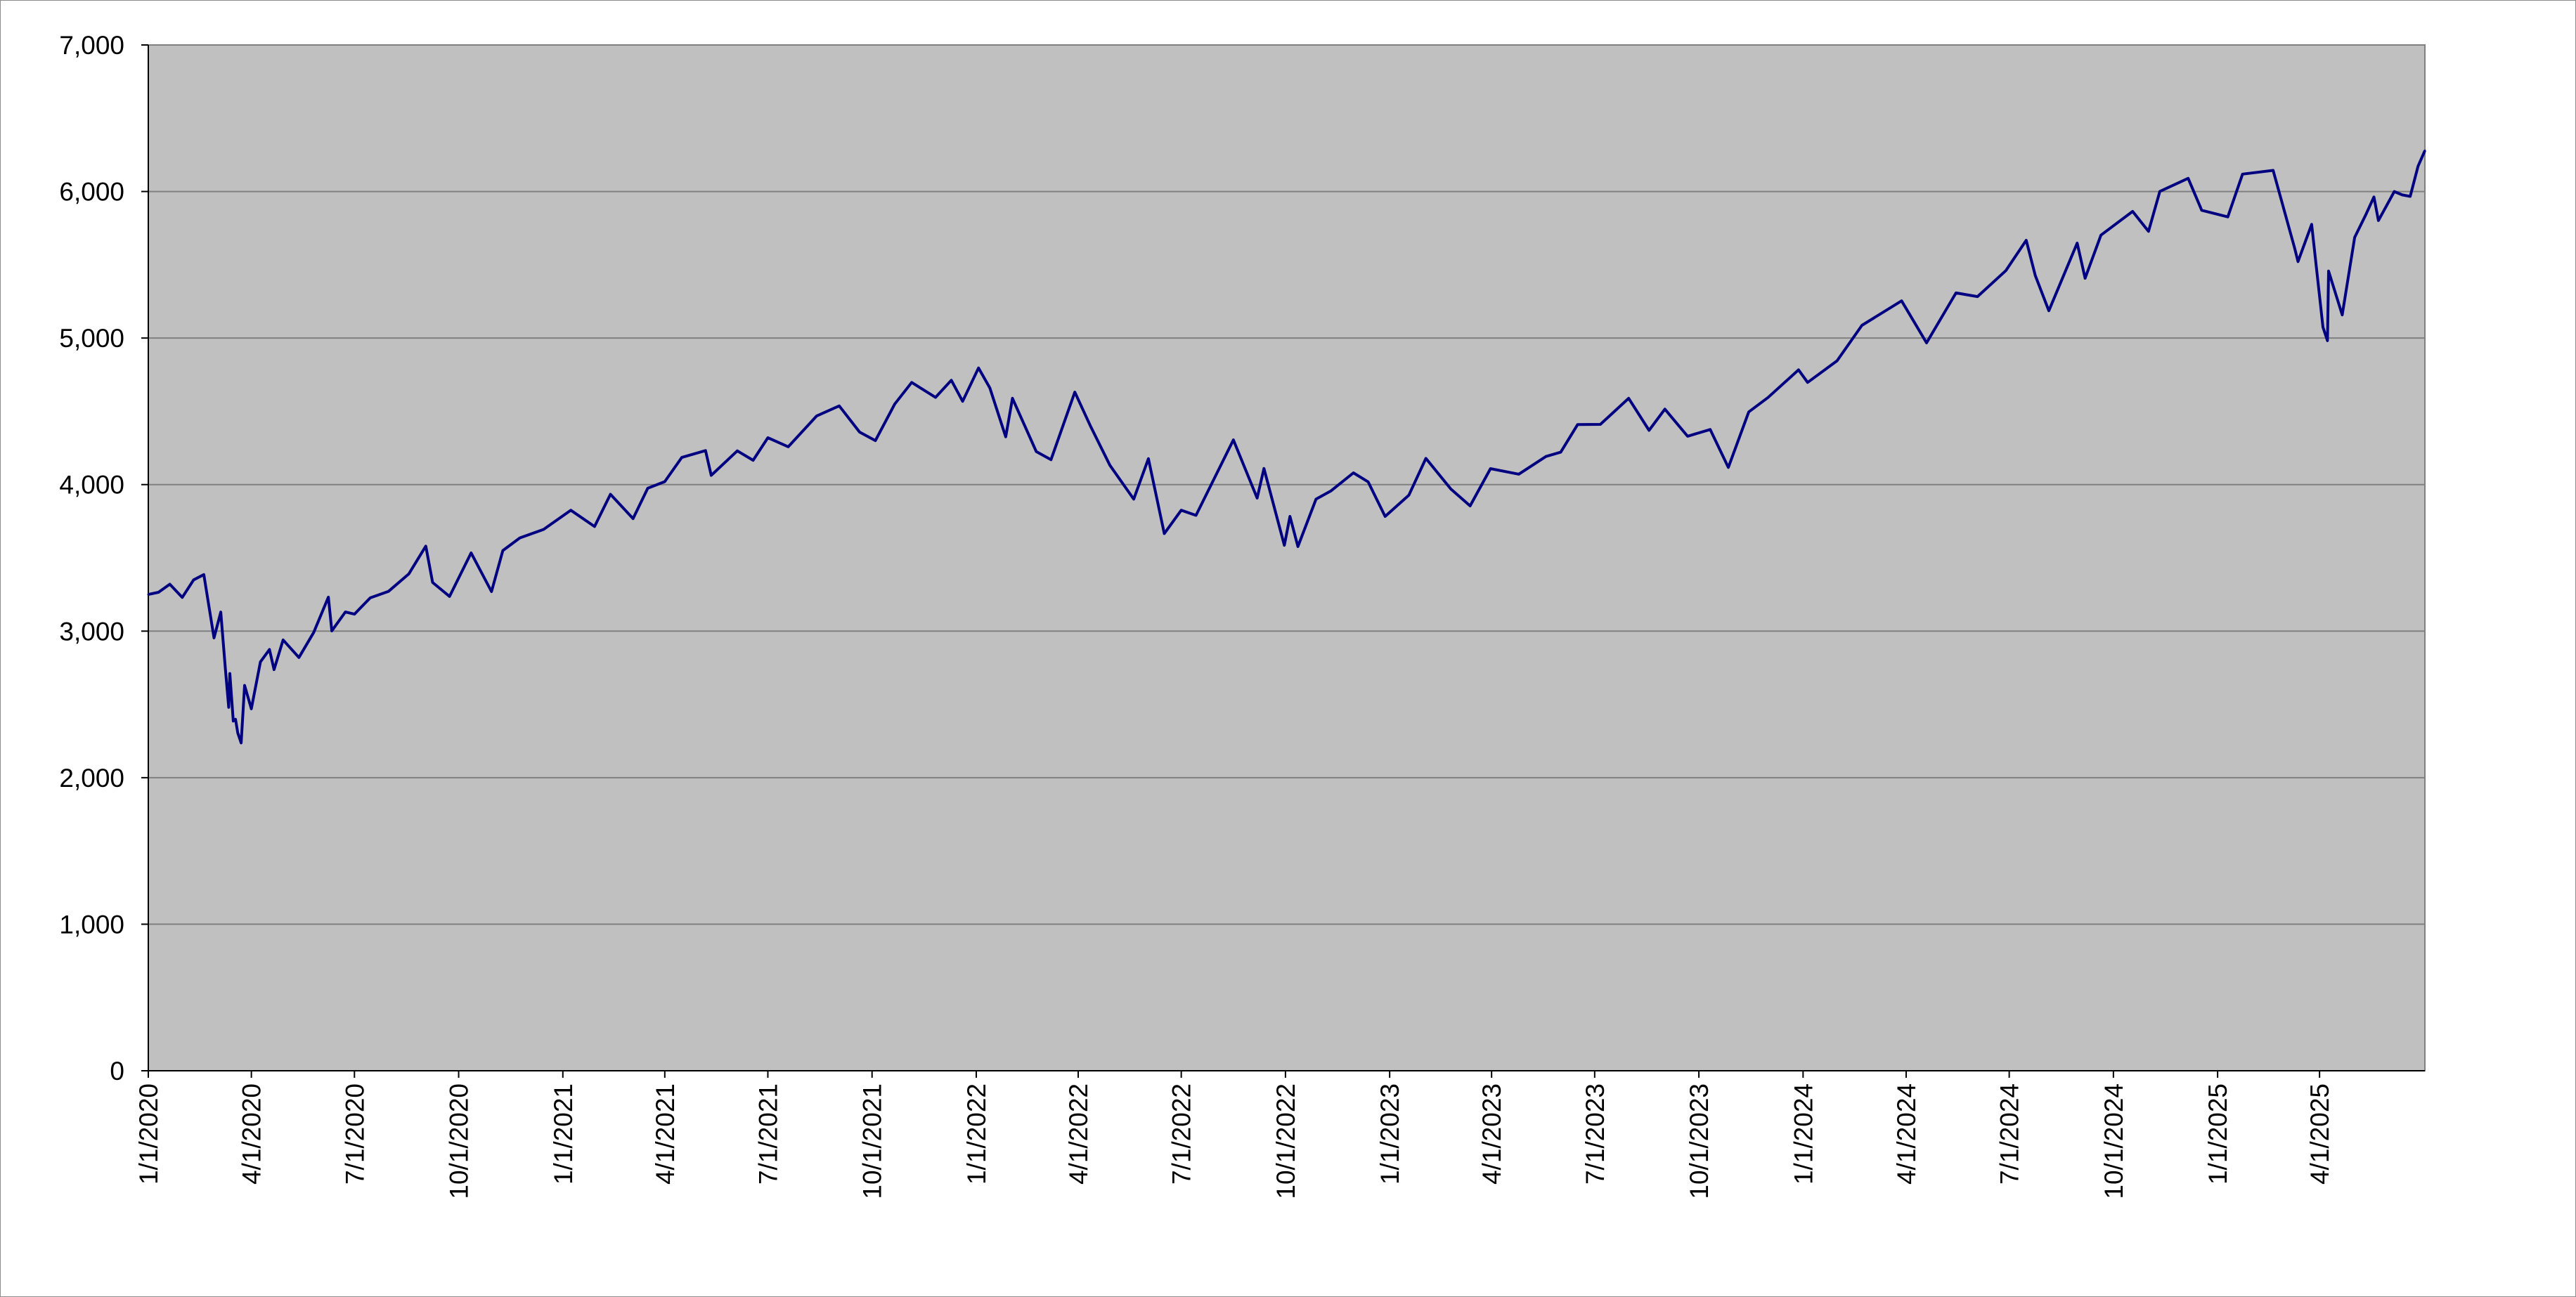 Image resolution: width=2576 pixels, height=1297 pixels. Describe the element at coordinates (91, 631) in the screenshot. I see `y-tick-label: 3,000` at that location.